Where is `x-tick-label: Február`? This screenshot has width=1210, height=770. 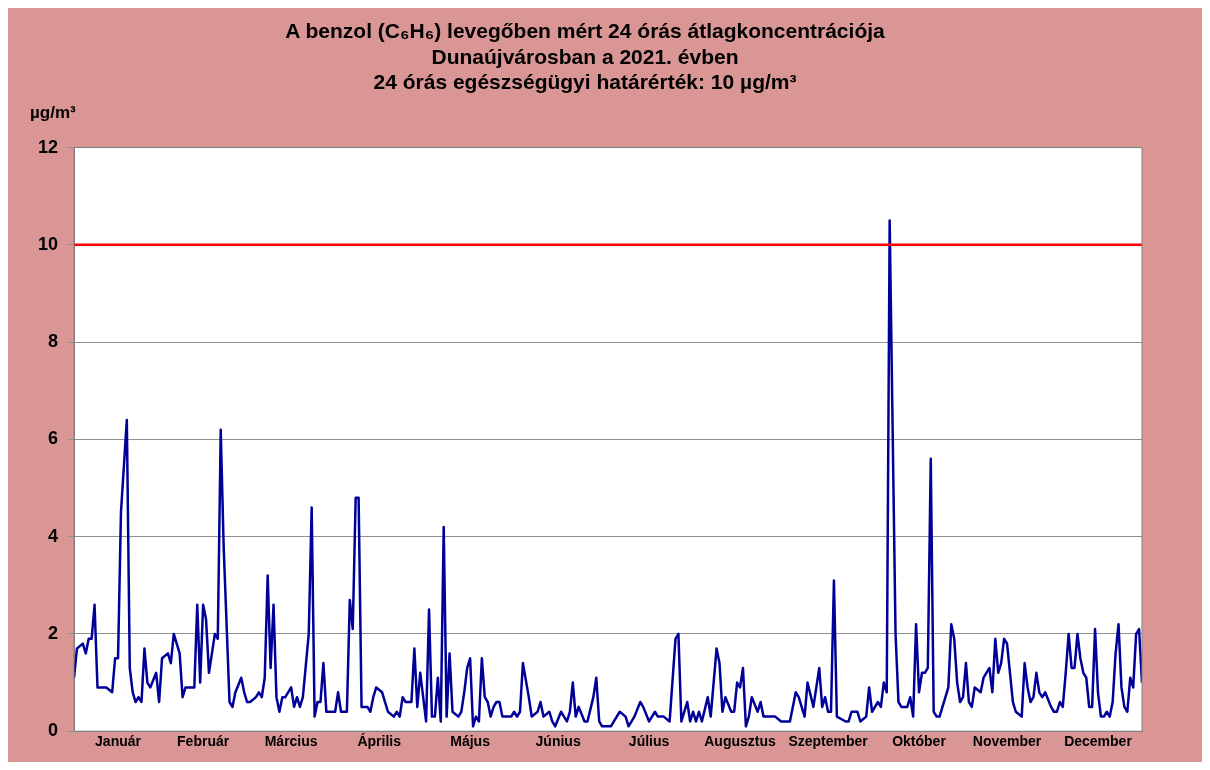 x-tick-label: Február is located at coordinates (203, 741).